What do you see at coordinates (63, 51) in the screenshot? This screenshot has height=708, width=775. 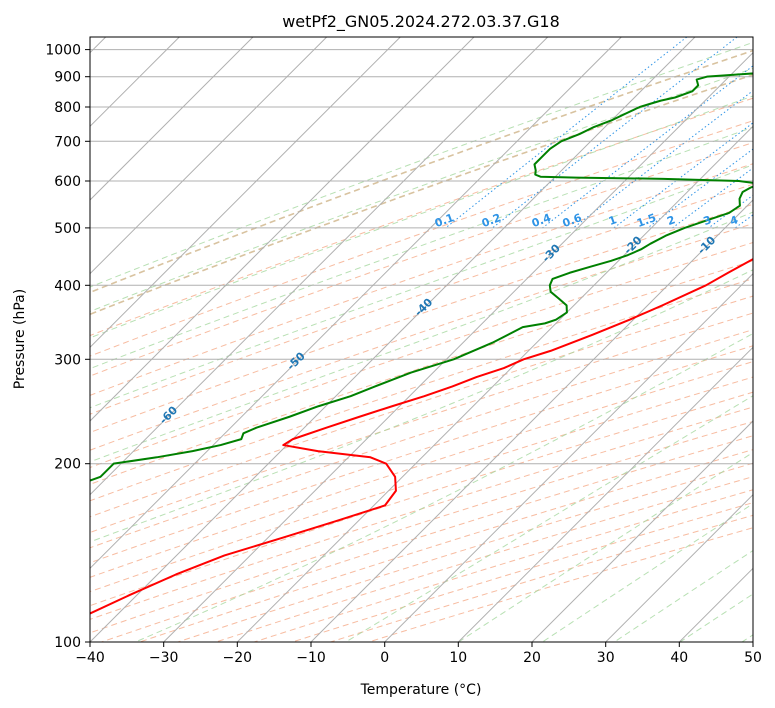 I see `y-tick-label: 1000` at bounding box center [63, 51].